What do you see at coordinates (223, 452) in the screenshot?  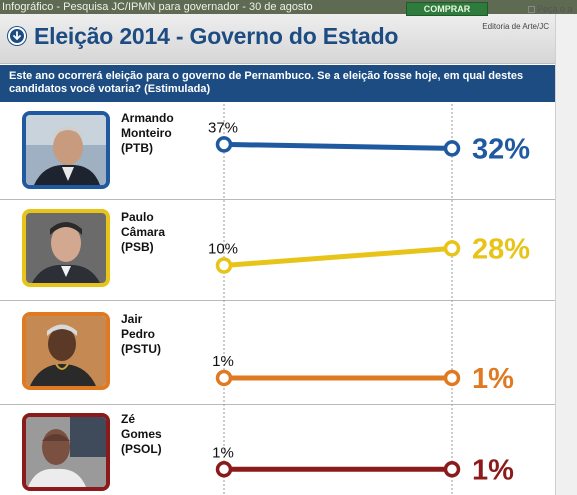 I see `data-label-start-ze-gomes-psol: 1%` at bounding box center [223, 452].